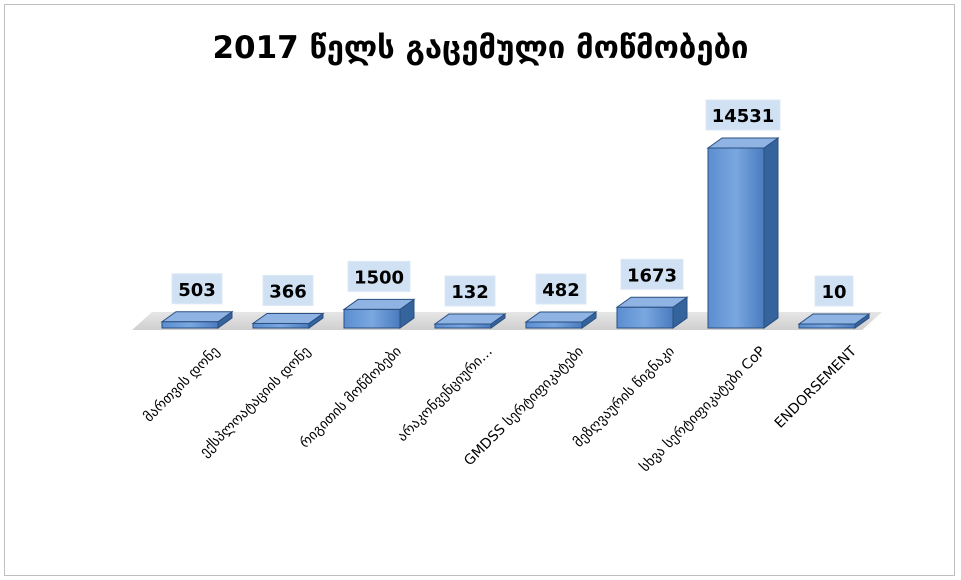  I want to click on category-label: რიგითის მოწმობები, so click(350, 397).